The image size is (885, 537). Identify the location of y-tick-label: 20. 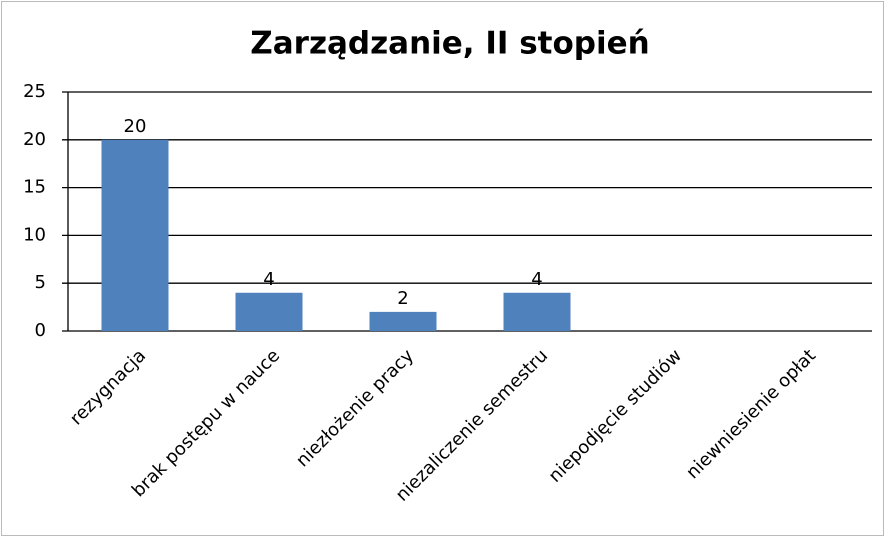
(34, 139).